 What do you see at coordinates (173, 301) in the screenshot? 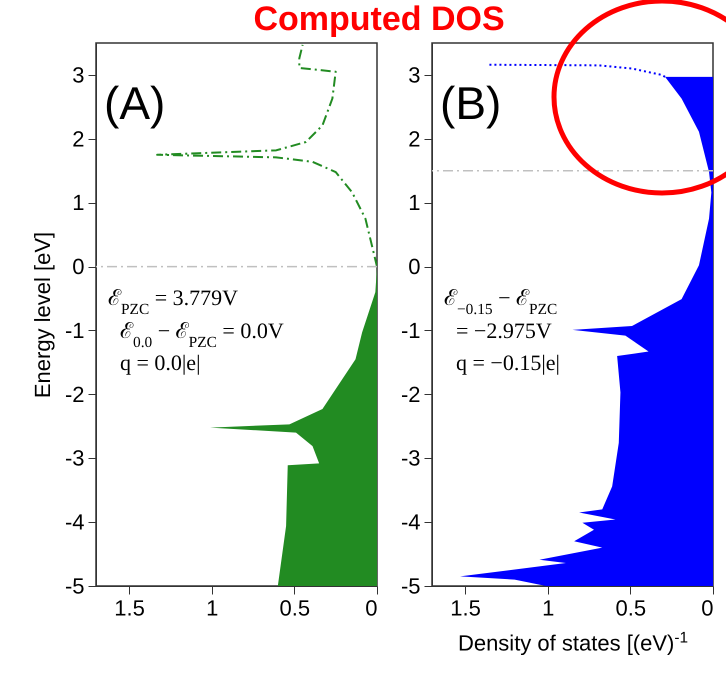
I see `annotation: ℰ$_{PZC}$ = 3.779V` at bounding box center [173, 301].